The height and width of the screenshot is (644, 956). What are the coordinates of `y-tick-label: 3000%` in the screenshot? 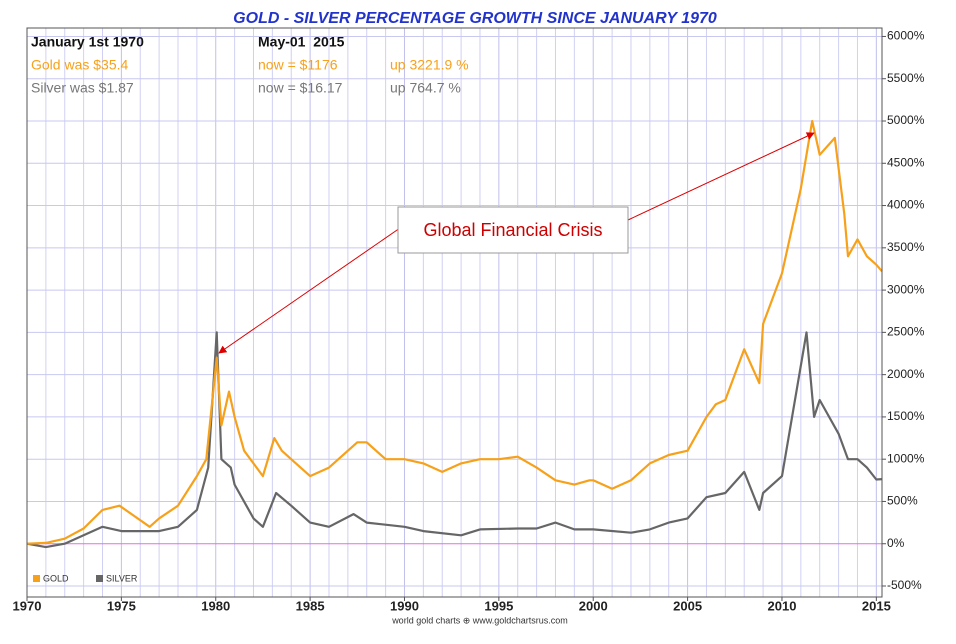 It's located at (906, 289).